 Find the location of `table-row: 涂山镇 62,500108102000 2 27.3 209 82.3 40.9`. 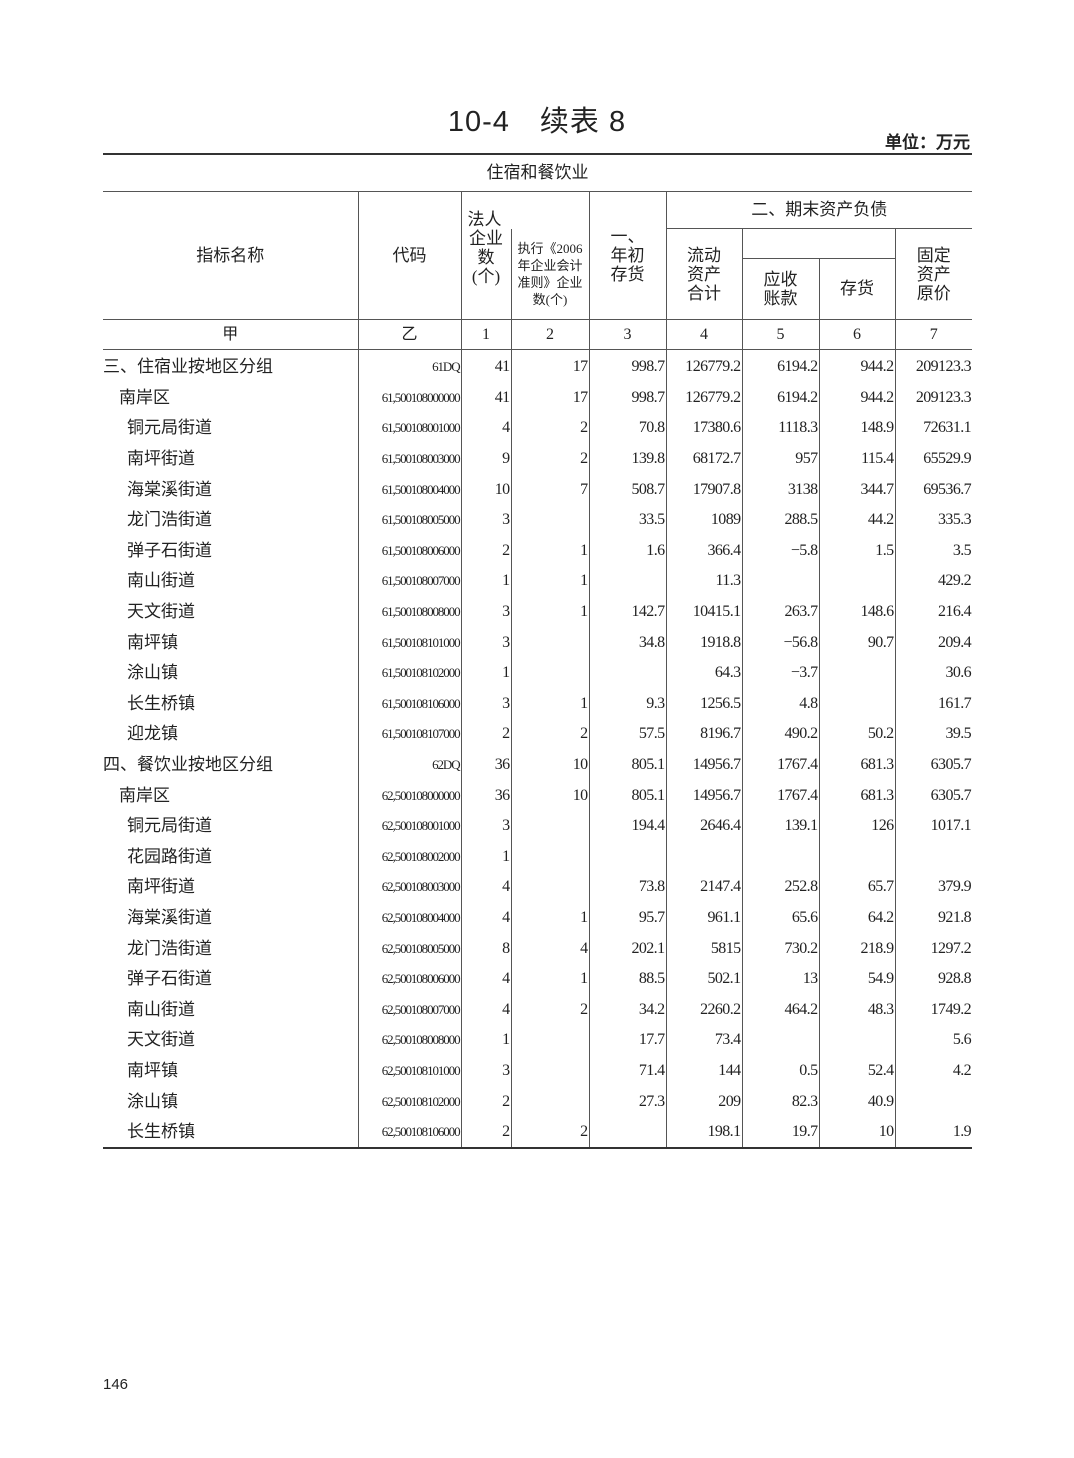

table-row: 涂山镇 62,500108102000 2 27.3 209 82.3 40.9 is located at coordinates (538, 1101).